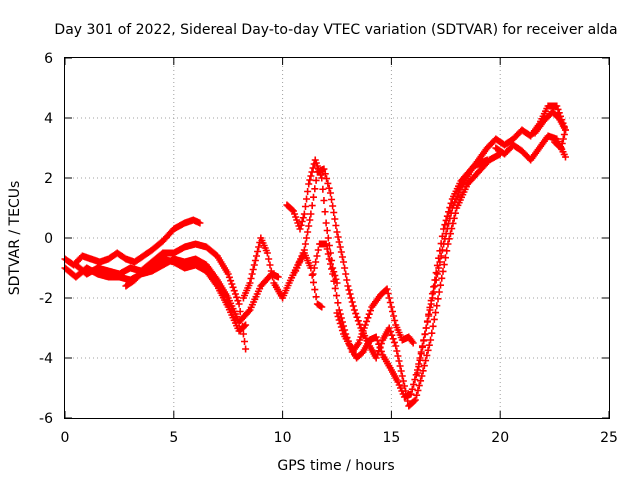 The width and height of the screenshot is (640, 480). Describe the element at coordinates (335, 466) in the screenshot. I see `x-axis-label: GPS time / hours` at that location.